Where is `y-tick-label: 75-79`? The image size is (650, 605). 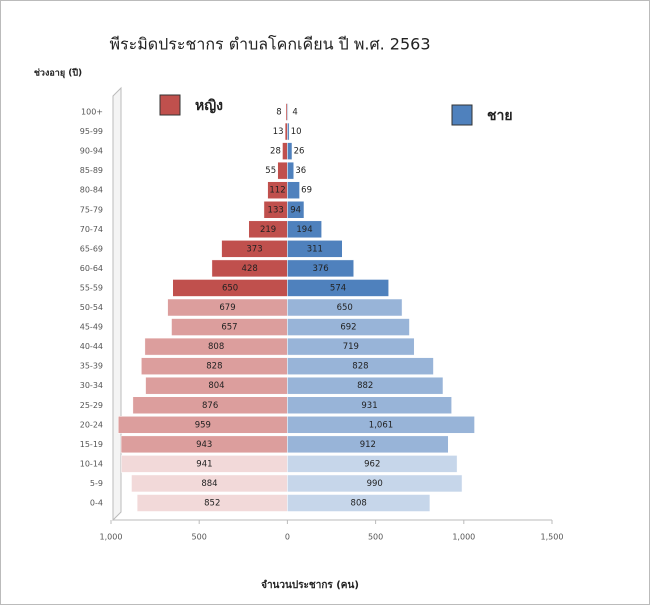
y-tick-label: 75-79 is located at coordinates (91, 209).